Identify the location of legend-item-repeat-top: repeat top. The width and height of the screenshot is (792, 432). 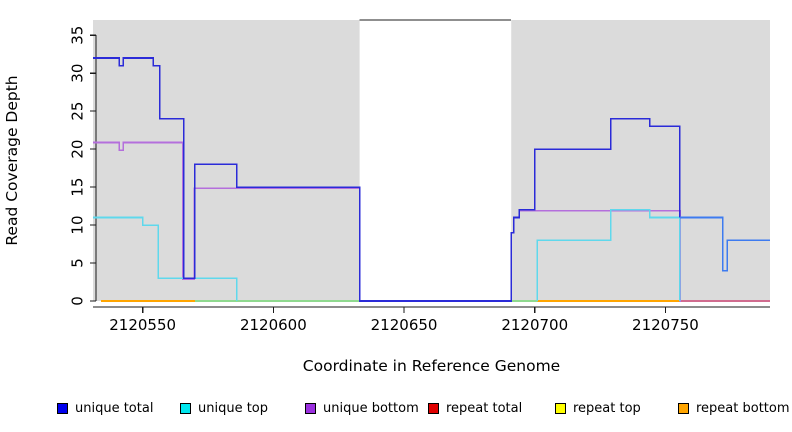
(598, 408).